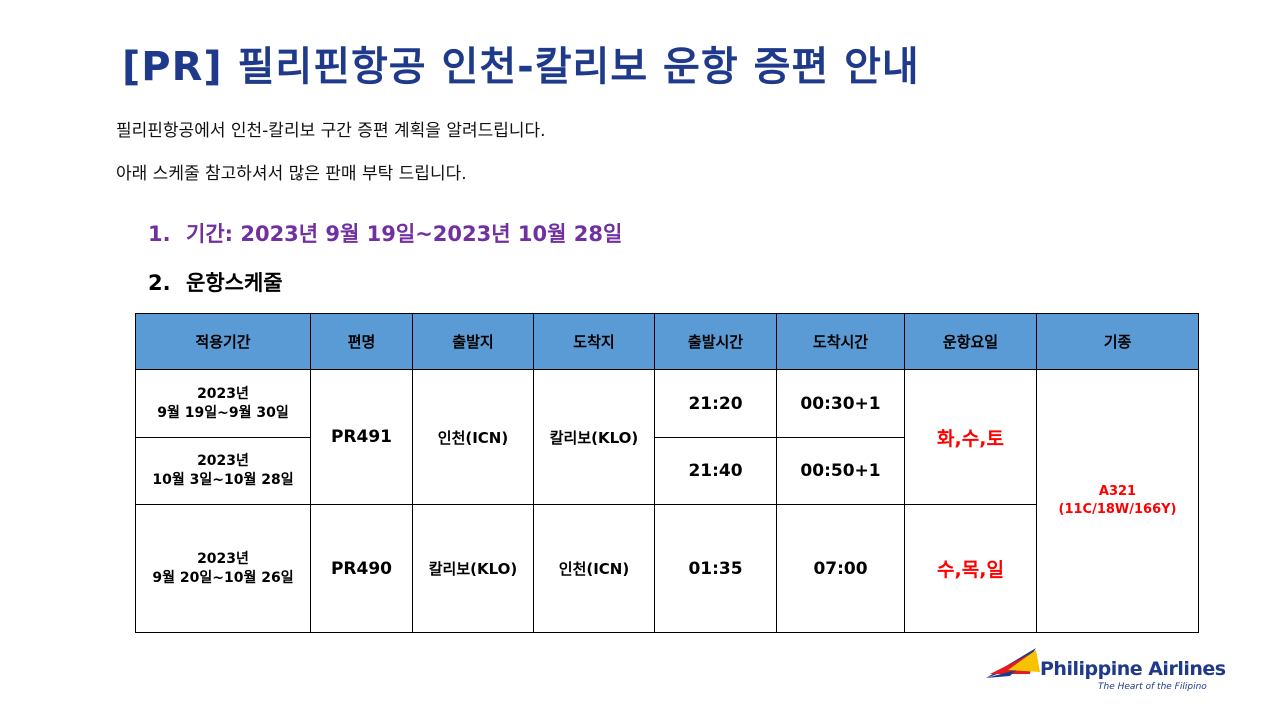 Image resolution: width=1278 pixels, height=712 pixels. I want to click on period-cell: 2023년 9월 19일~9월 30일, so click(223, 403).